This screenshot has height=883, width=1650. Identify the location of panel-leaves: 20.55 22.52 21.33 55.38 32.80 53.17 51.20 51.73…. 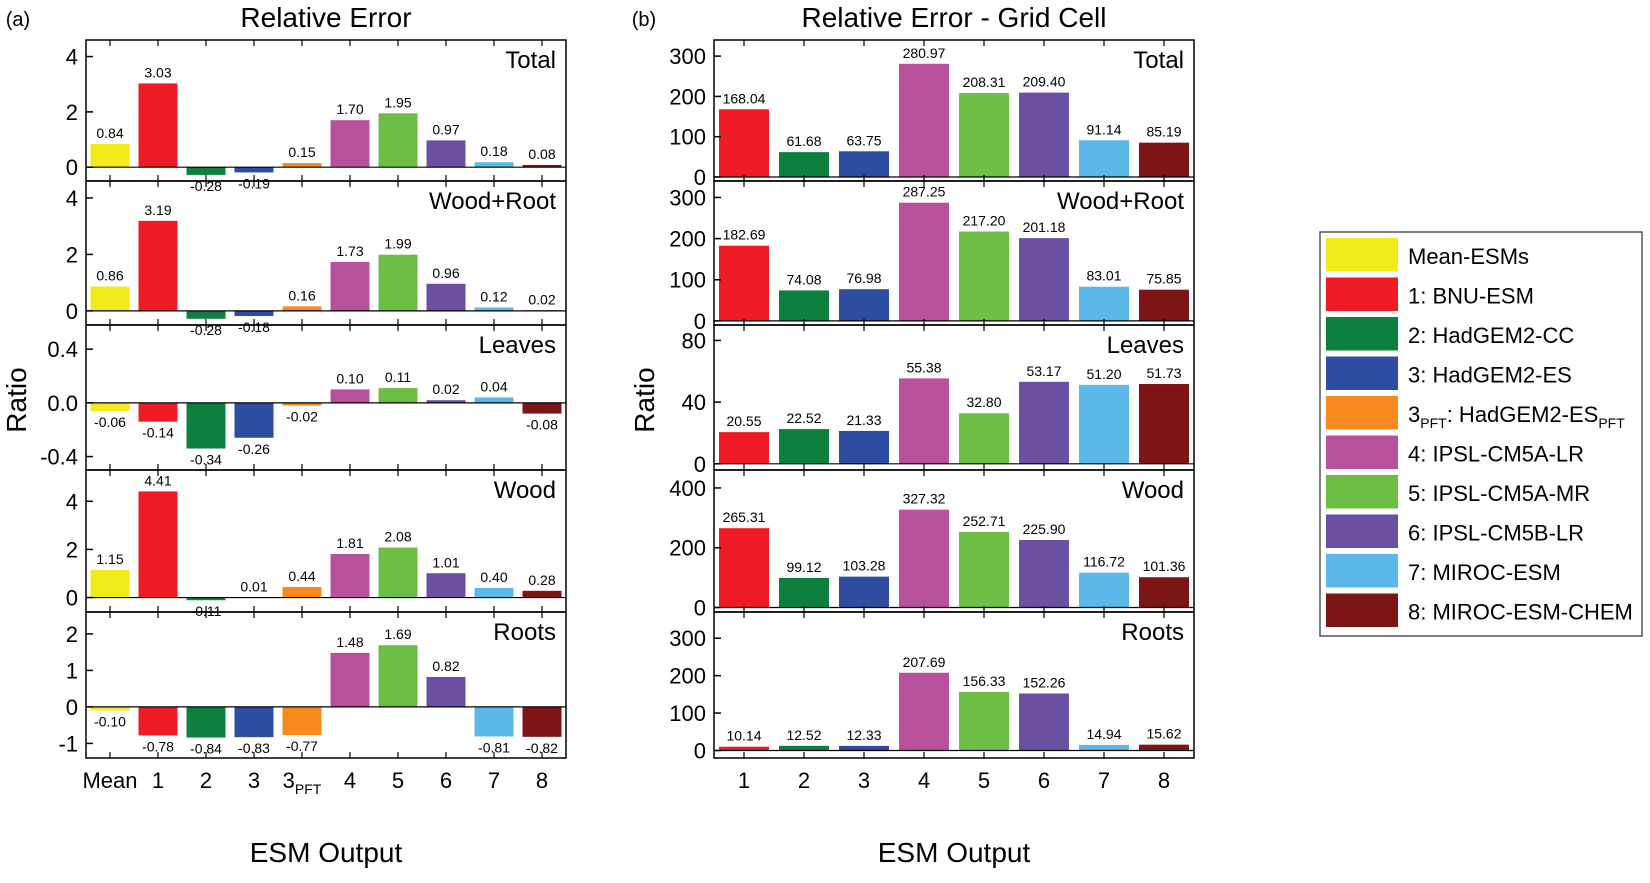
(938, 400).